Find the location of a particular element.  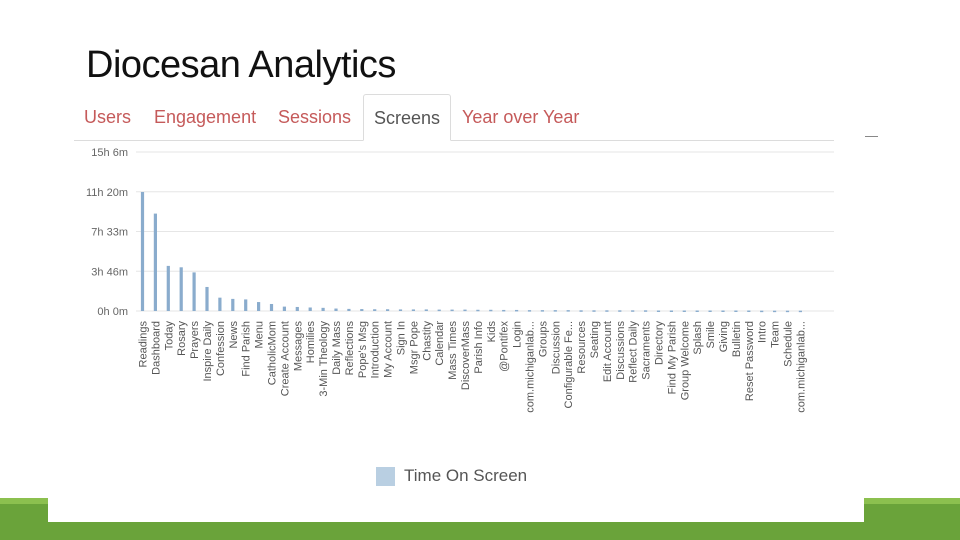

x-tick-label: Mass Times is located at coordinates (453, 350).